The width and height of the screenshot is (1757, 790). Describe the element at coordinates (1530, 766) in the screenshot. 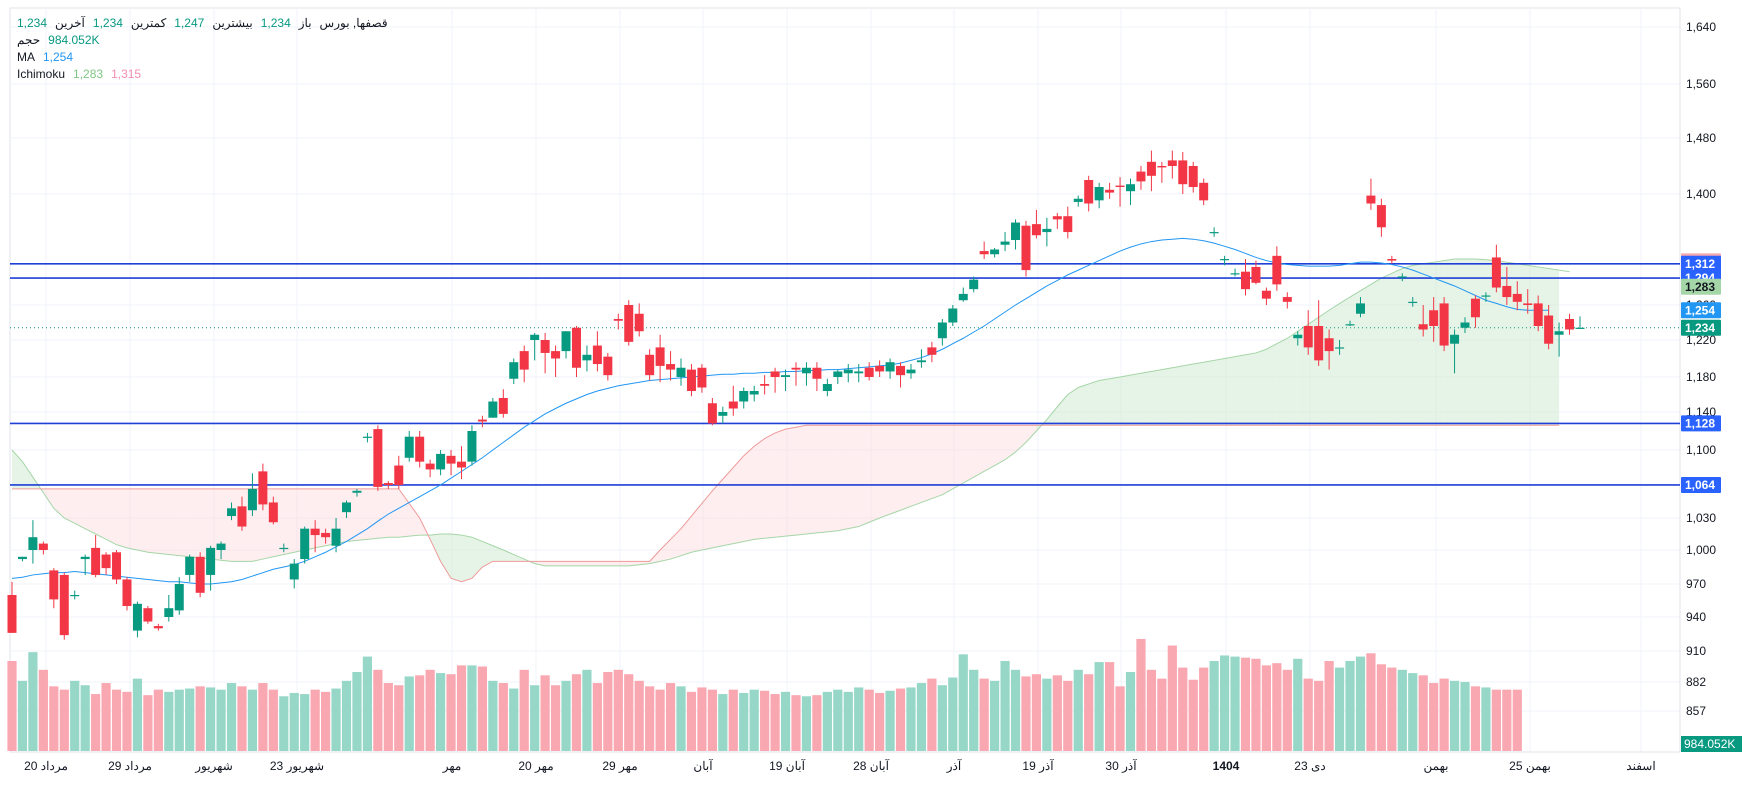

I see `time-tick-label: 25 بهمن` at that location.